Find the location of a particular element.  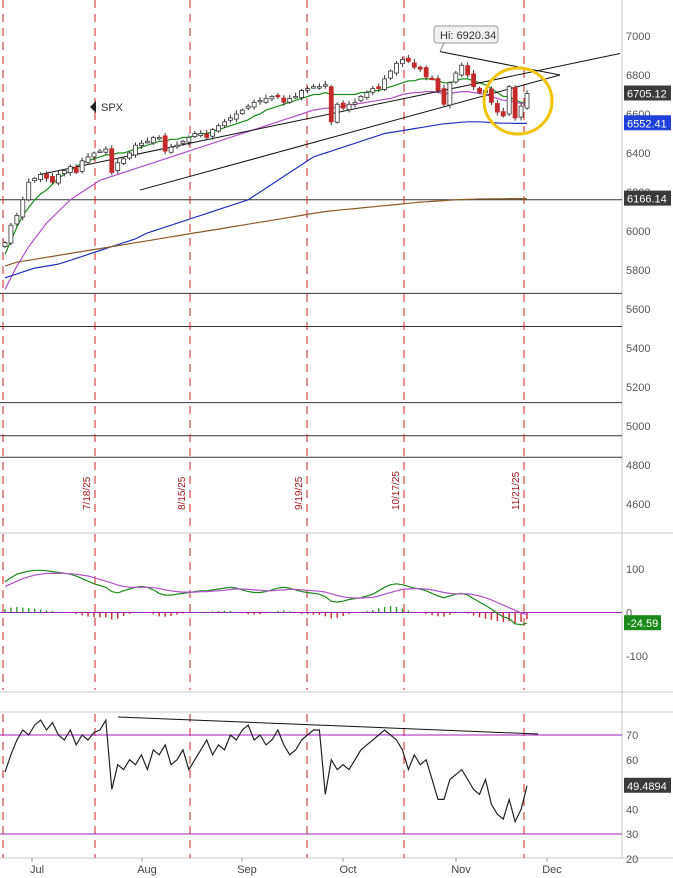

rsi-value-badge is located at coordinates (647, 785).